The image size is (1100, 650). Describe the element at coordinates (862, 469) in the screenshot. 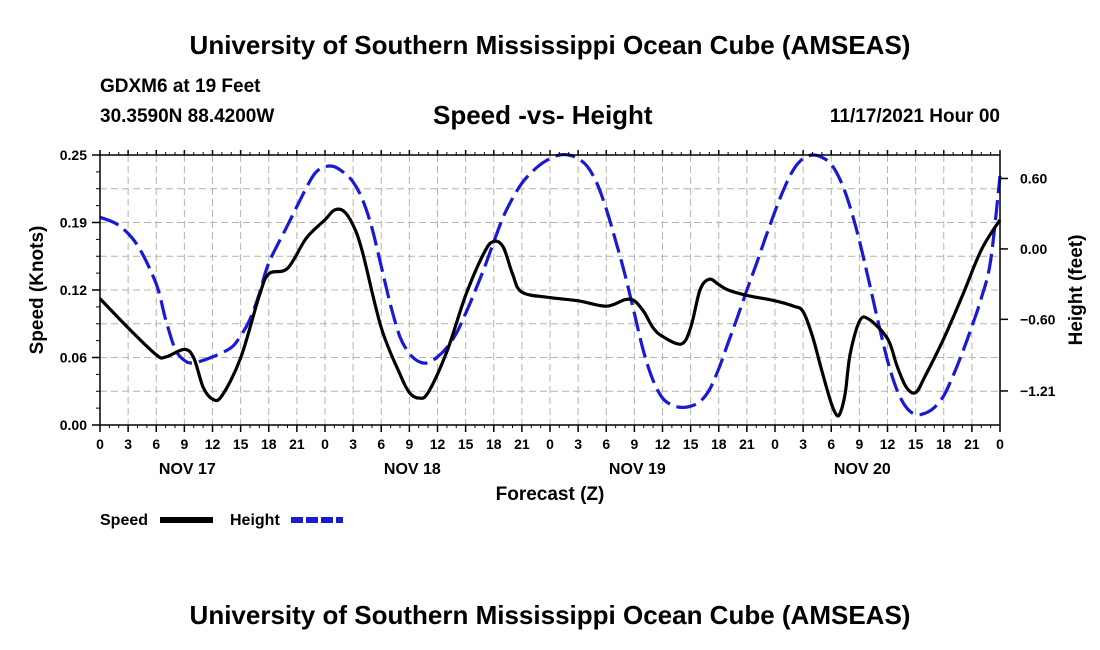

I see `date-label: NOV 20` at that location.